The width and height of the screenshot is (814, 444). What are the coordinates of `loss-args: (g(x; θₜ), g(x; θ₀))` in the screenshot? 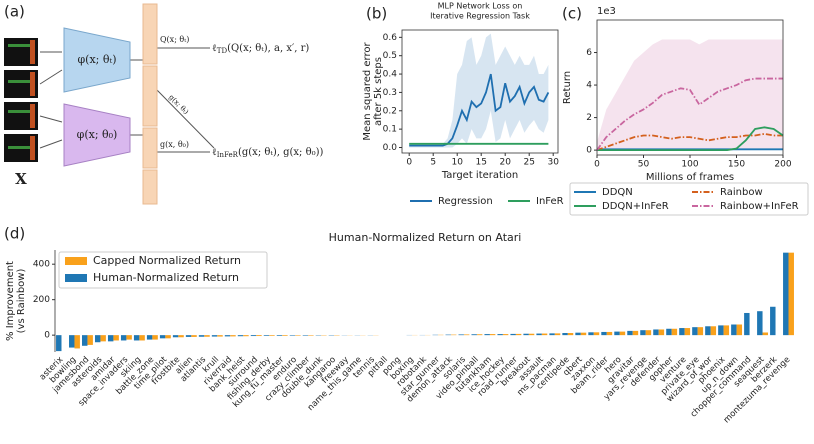 It's located at (281, 152).